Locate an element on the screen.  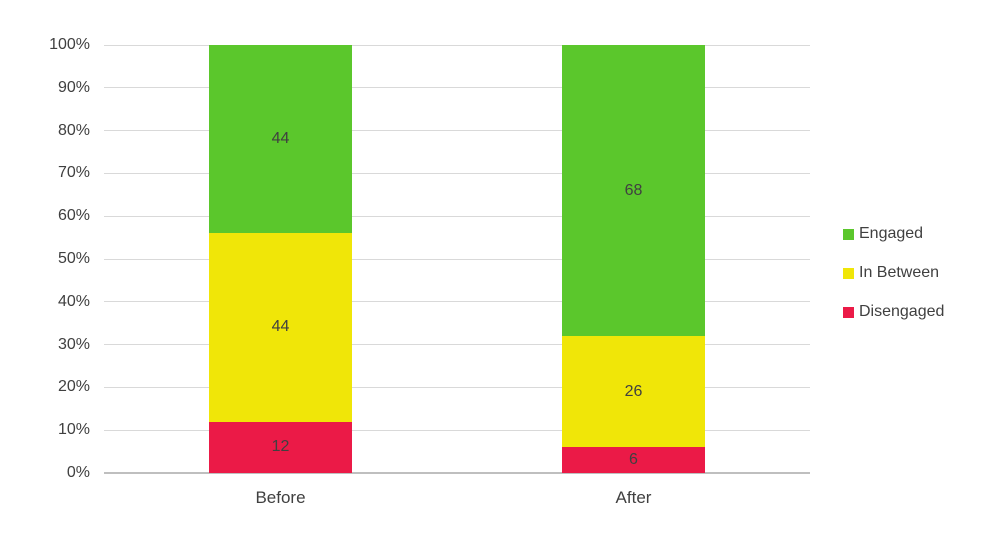
bar-stack-after: 6 26 68 is located at coordinates (633, 259).